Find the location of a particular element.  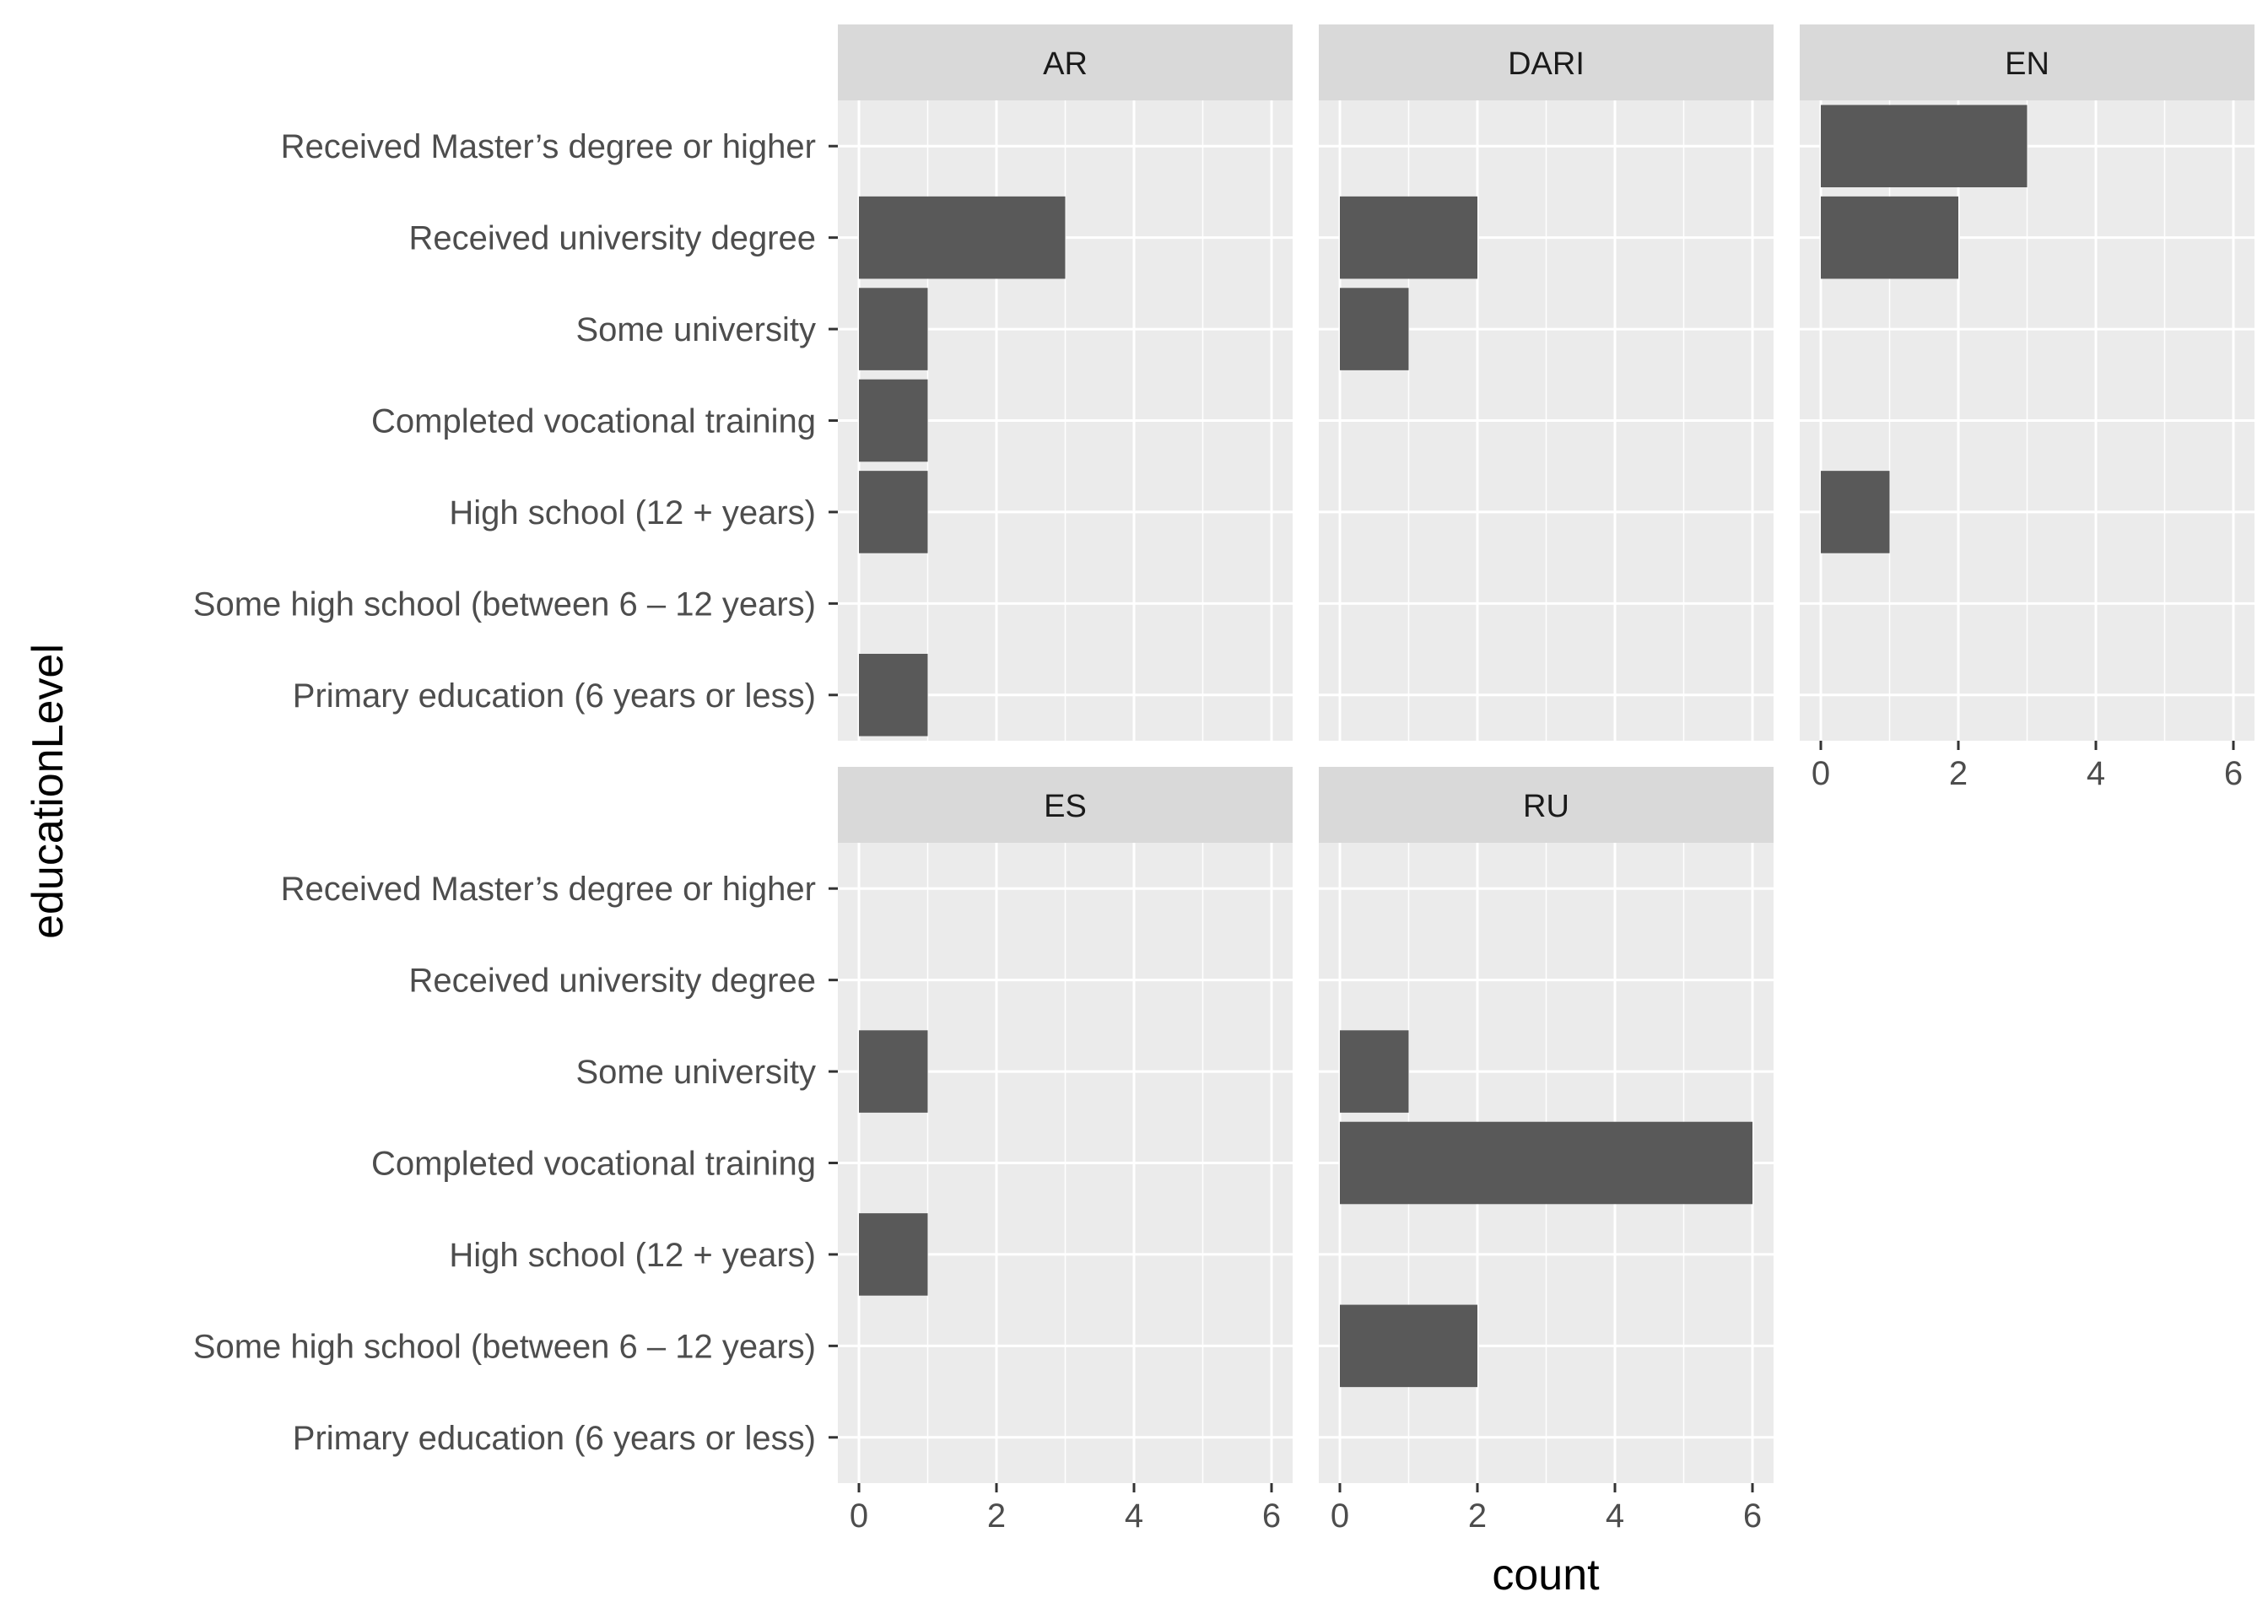

panel-strip-label: ES is located at coordinates (1065, 806).